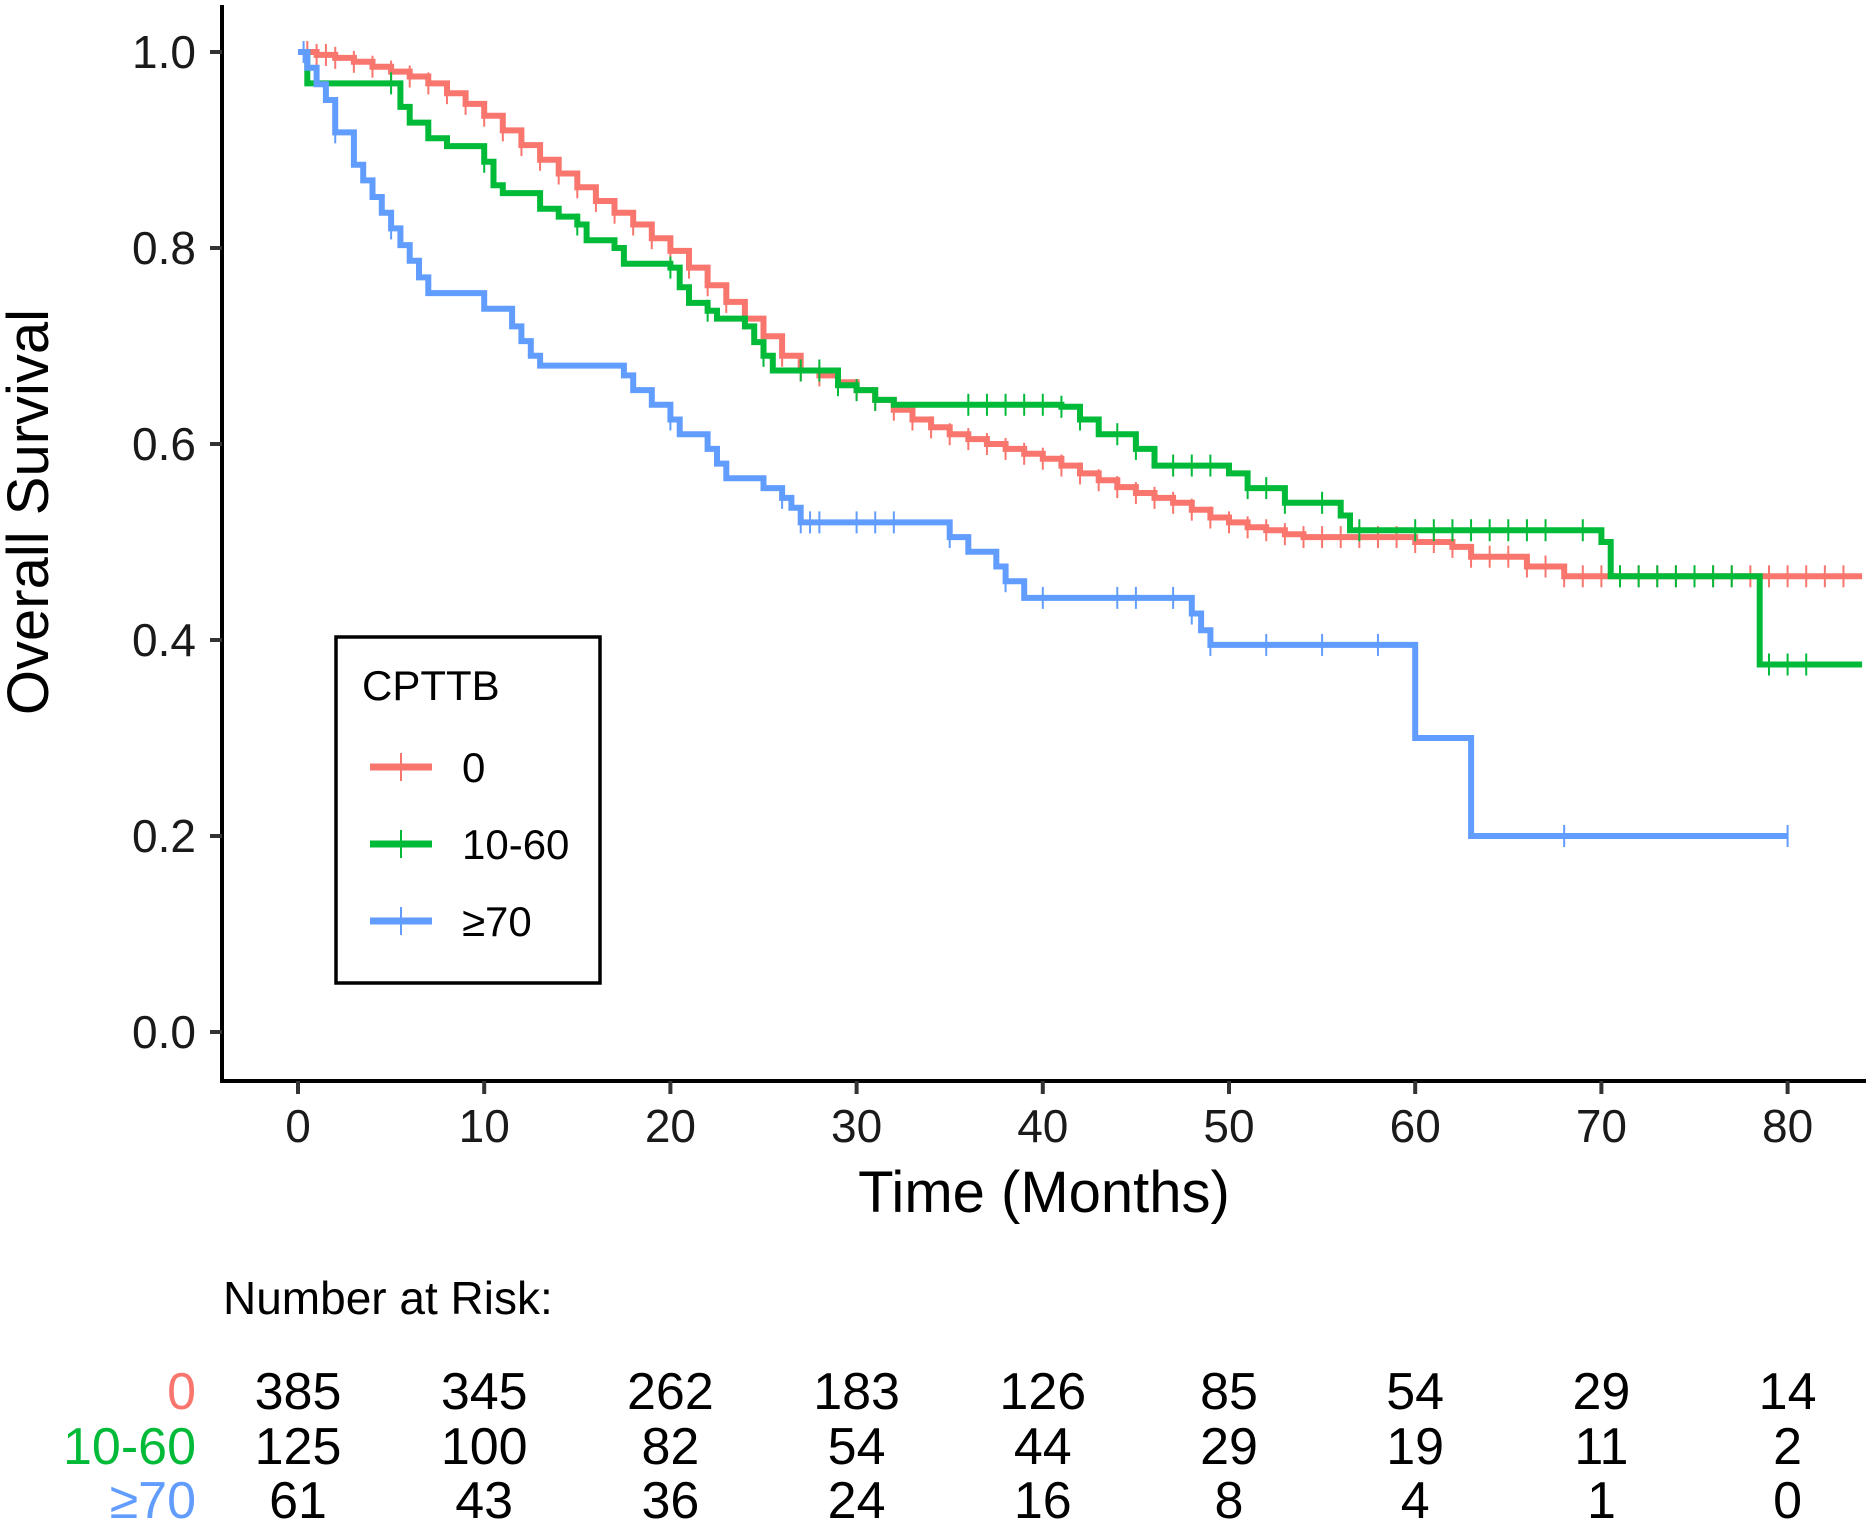 The height and width of the screenshot is (1522, 1866). I want to click on legend-label: ≥70, so click(497, 921).